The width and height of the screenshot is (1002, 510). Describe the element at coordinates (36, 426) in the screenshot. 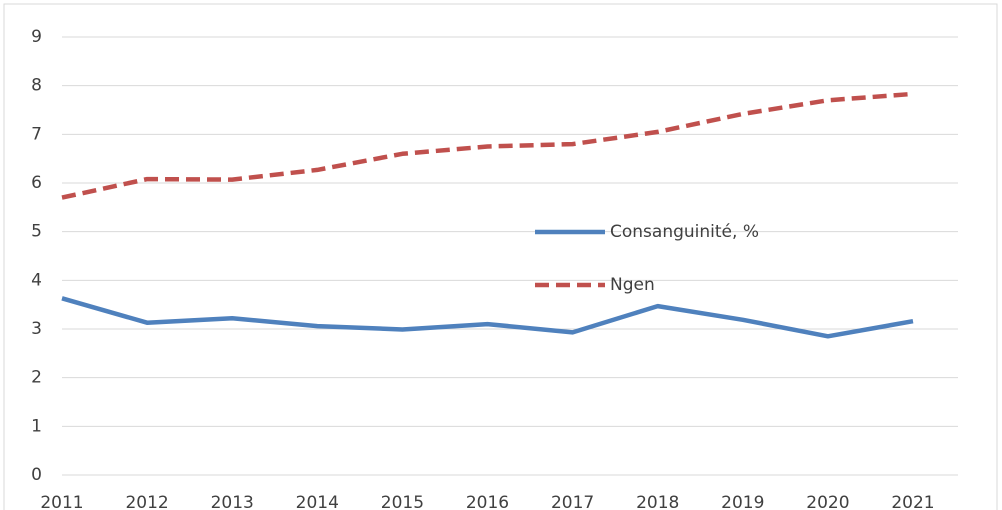

I see `y-tick-label: 1` at that location.